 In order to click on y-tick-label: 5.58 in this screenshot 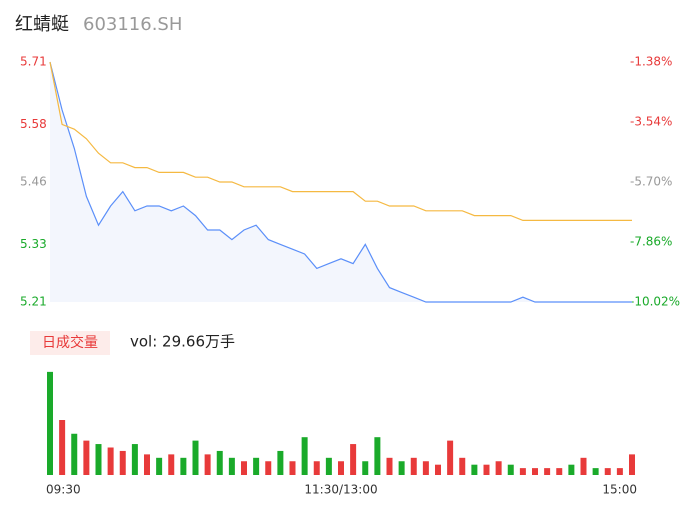, I will do `click(33, 124)`.